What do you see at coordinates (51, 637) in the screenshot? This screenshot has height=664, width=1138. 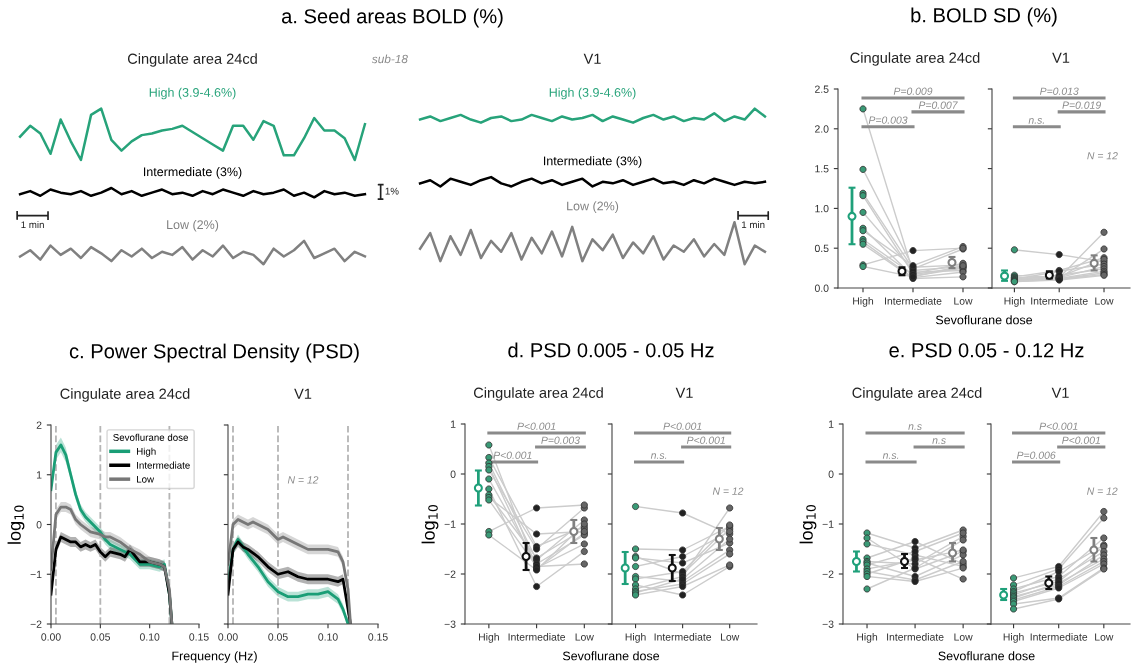 I see `x-tick-label: 0.00` at bounding box center [51, 637].